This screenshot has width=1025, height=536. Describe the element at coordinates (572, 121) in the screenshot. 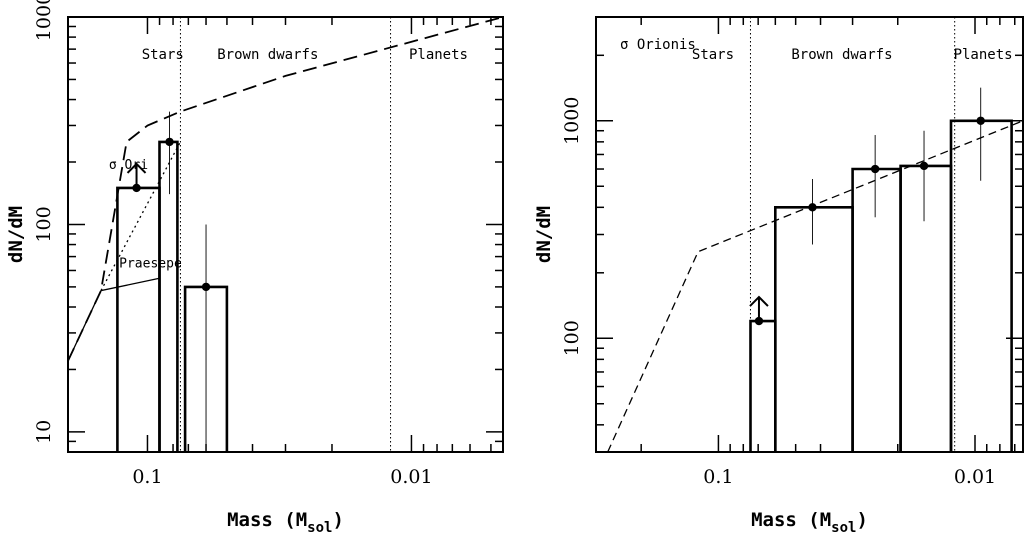

I see `y-tick-label-1: 1000` at that location.